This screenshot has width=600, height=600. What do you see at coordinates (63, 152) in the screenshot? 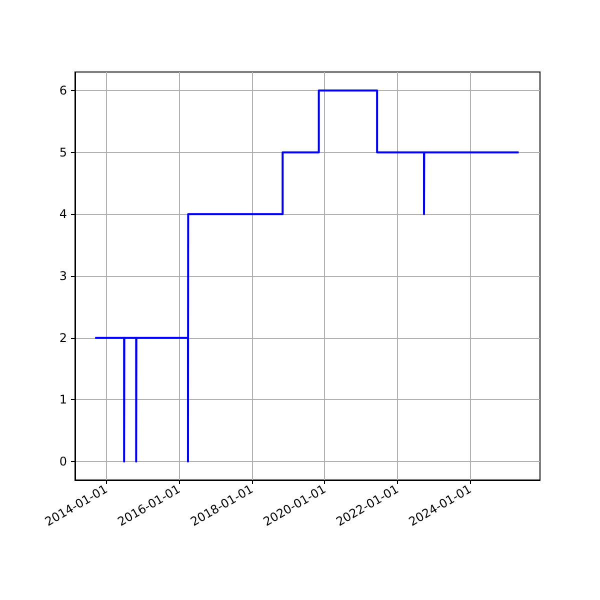
I see `y-tick-label: 5` at bounding box center [63, 152].